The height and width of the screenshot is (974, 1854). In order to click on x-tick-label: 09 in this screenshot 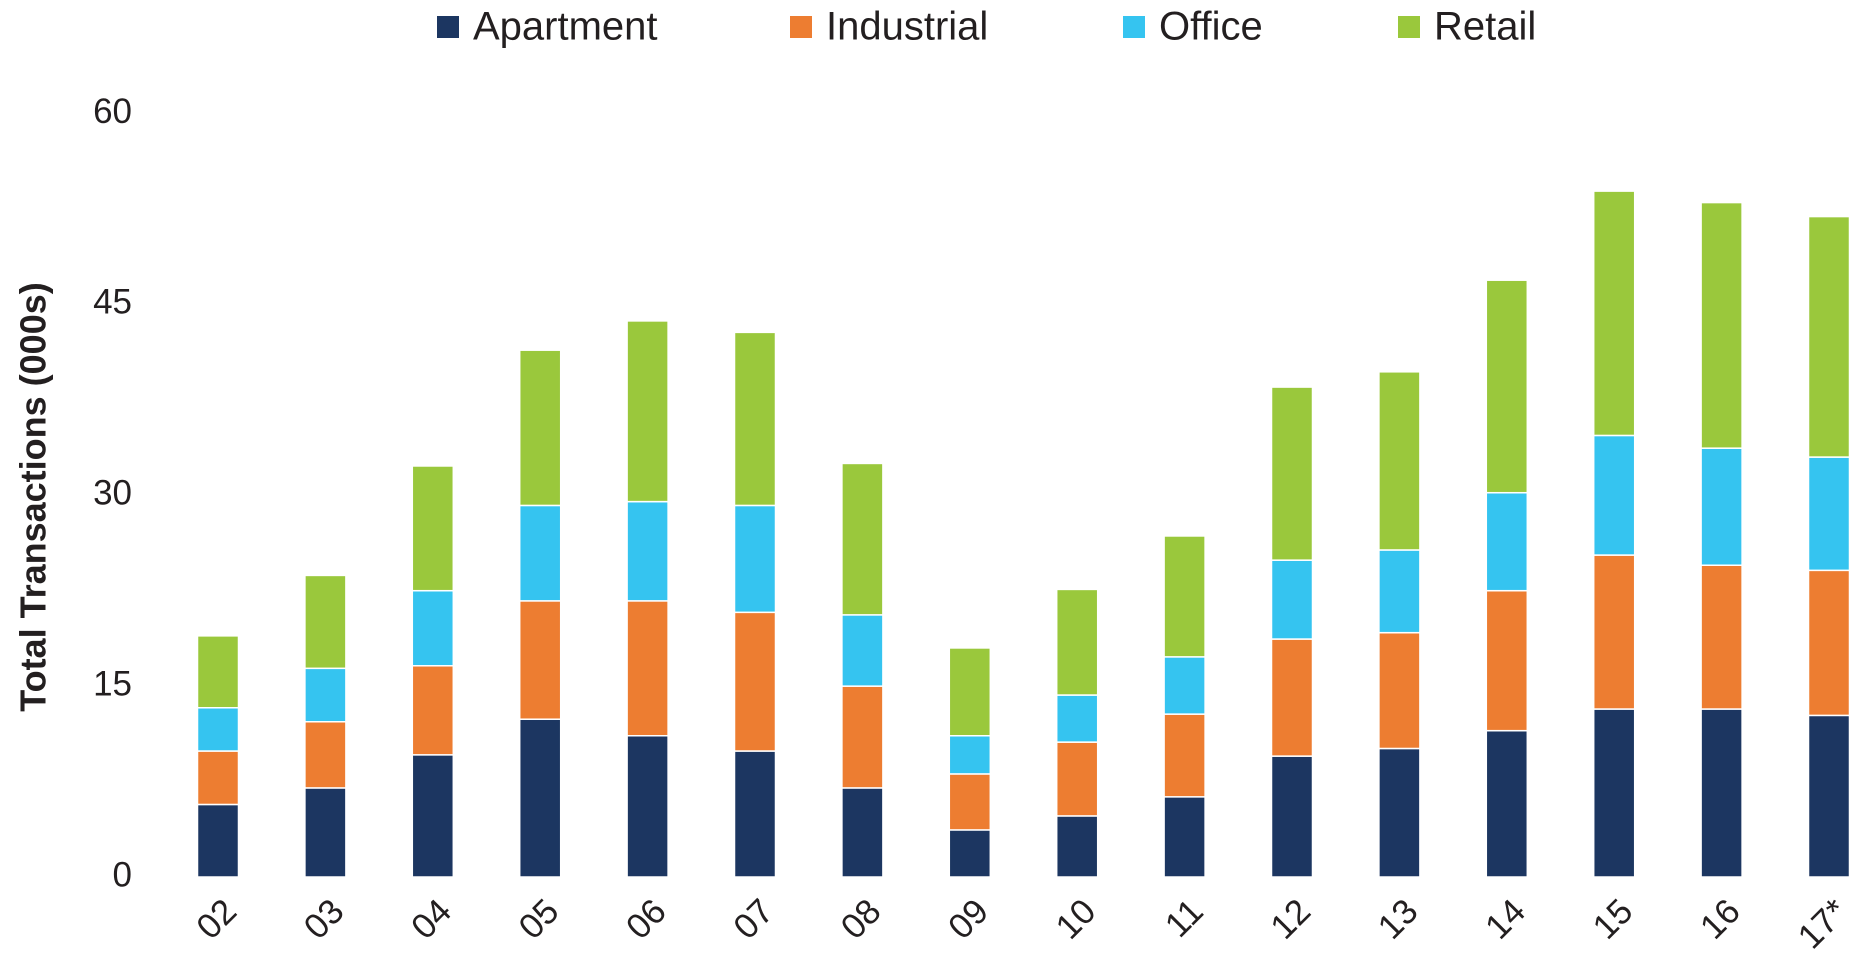, I will do `click(968, 919)`.